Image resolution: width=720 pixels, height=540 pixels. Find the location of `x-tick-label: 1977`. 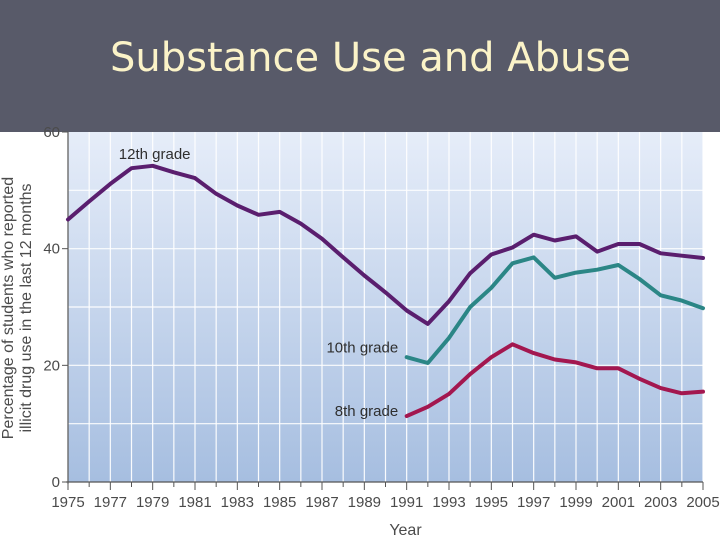

x-tick-label: 1977 is located at coordinates (110, 502).